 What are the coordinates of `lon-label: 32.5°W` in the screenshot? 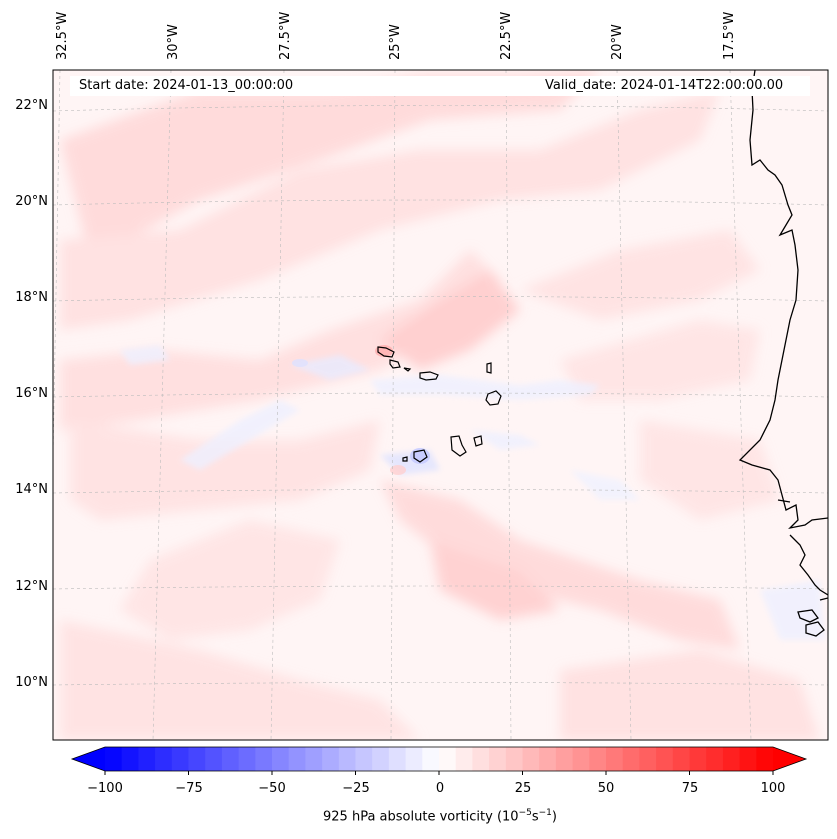 It's located at (62, 35).